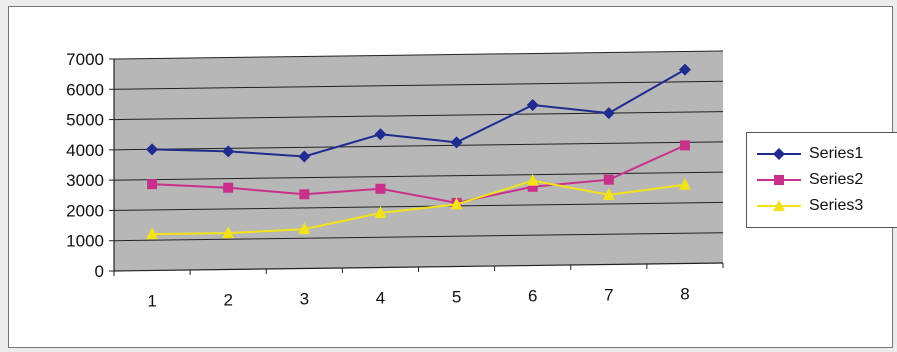  Describe the element at coordinates (456, 297) in the screenshot. I see `x-tick-label-5: 5` at that location.